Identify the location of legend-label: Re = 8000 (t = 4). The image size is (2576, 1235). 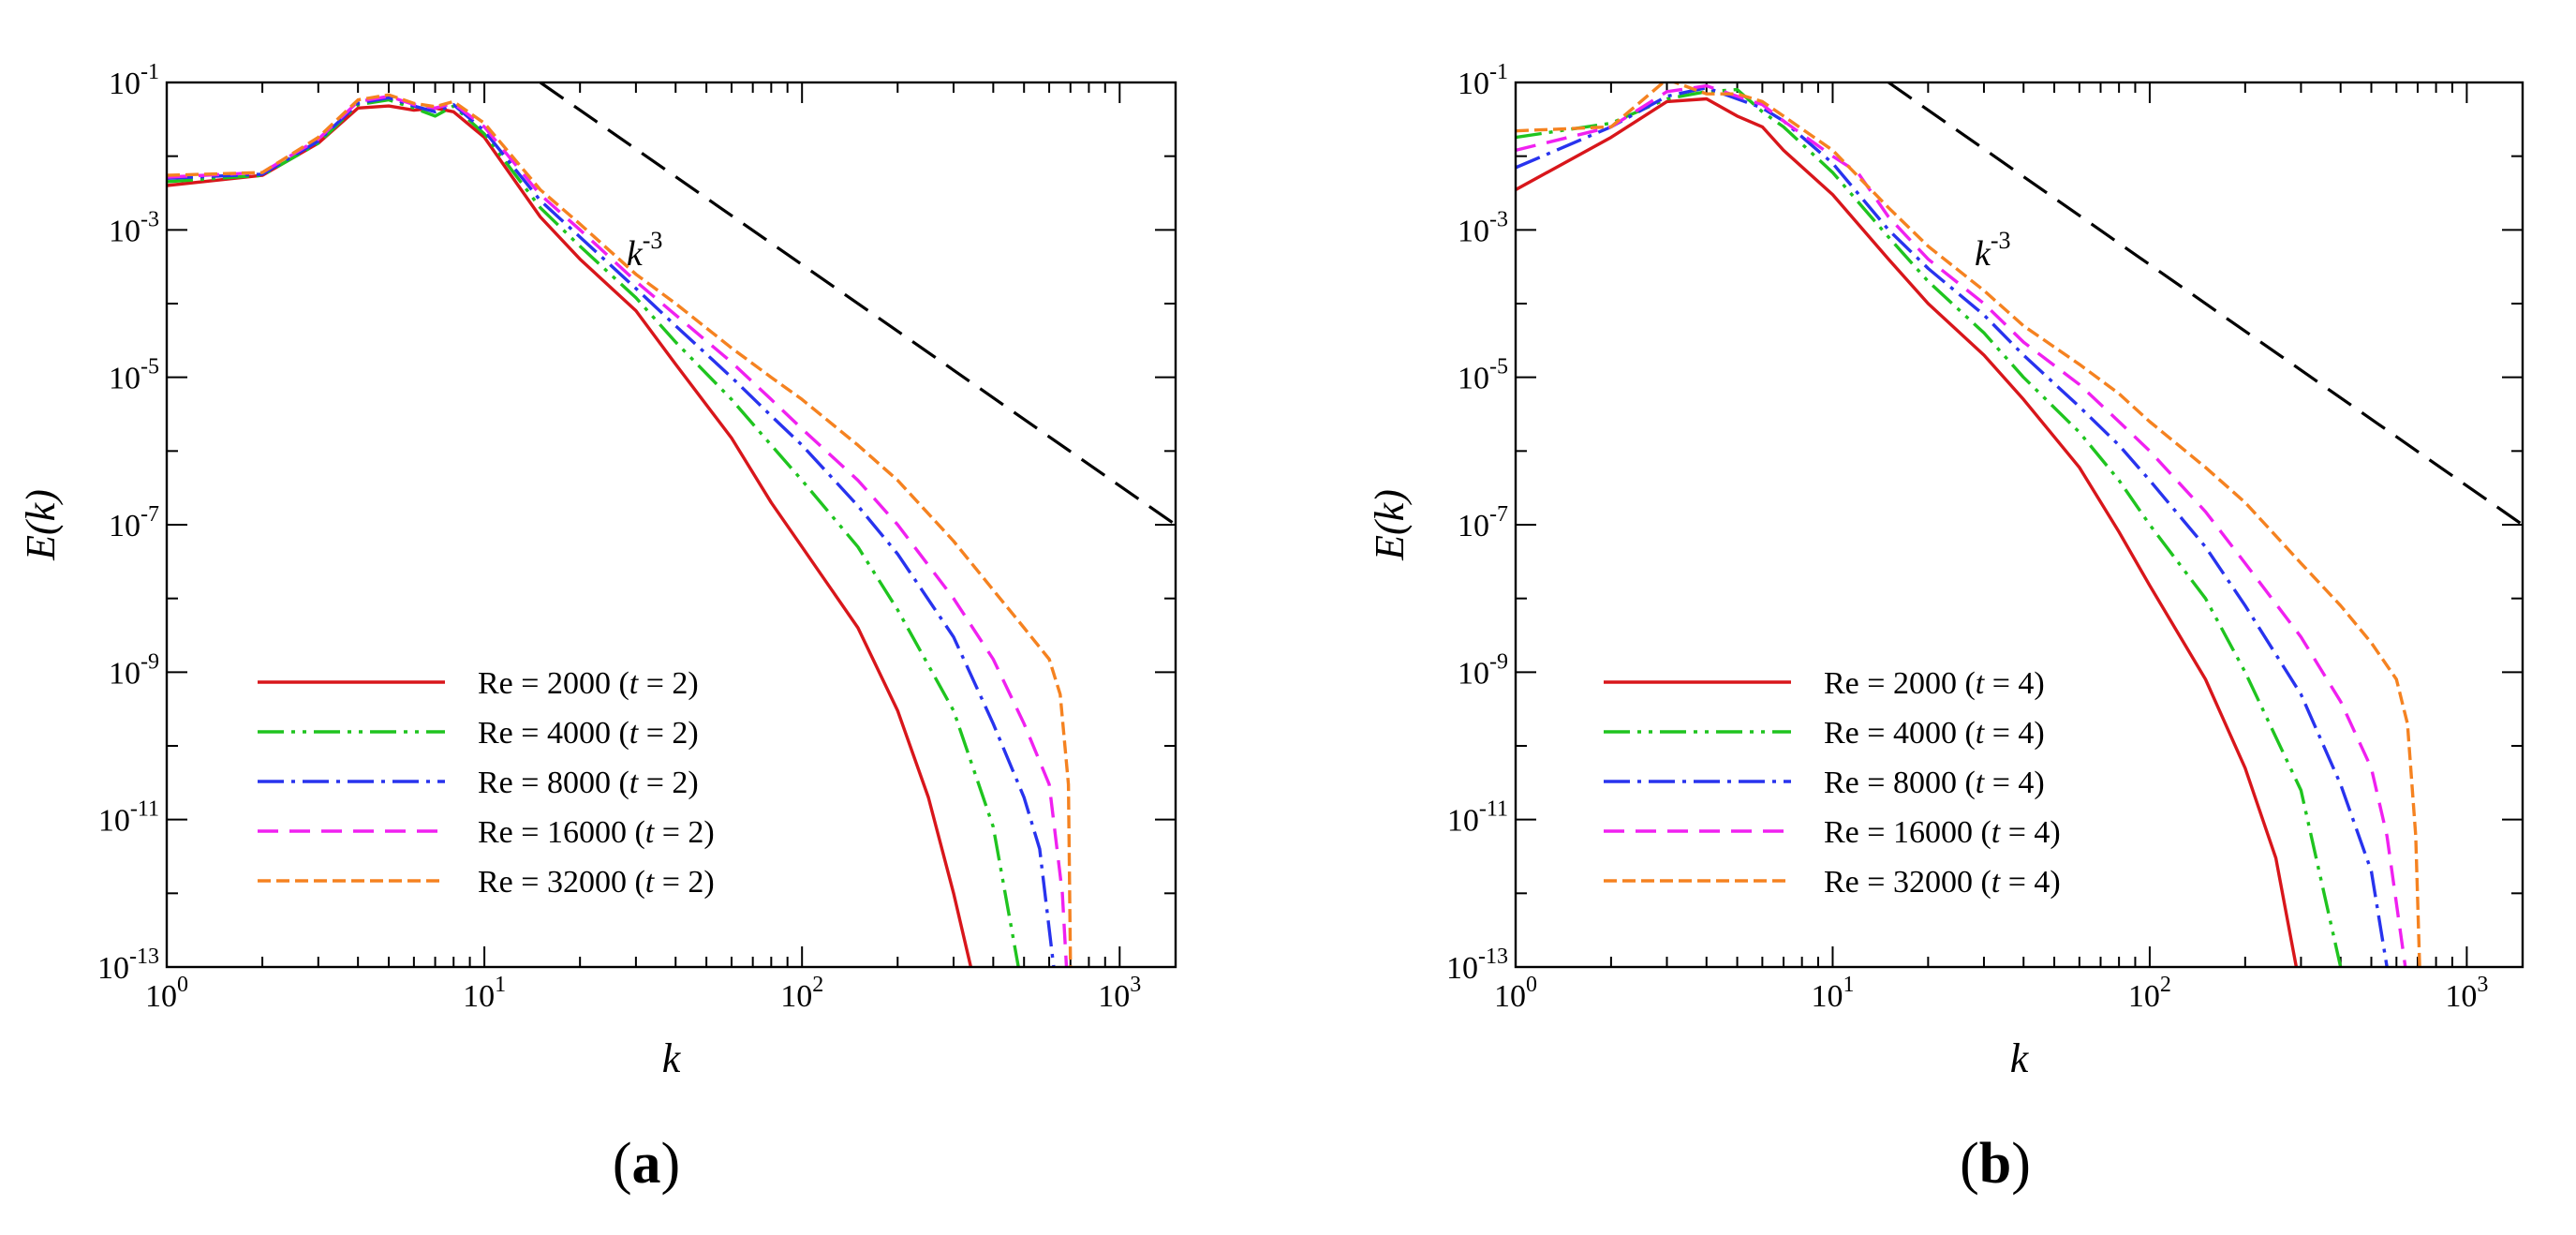
(1934, 783).